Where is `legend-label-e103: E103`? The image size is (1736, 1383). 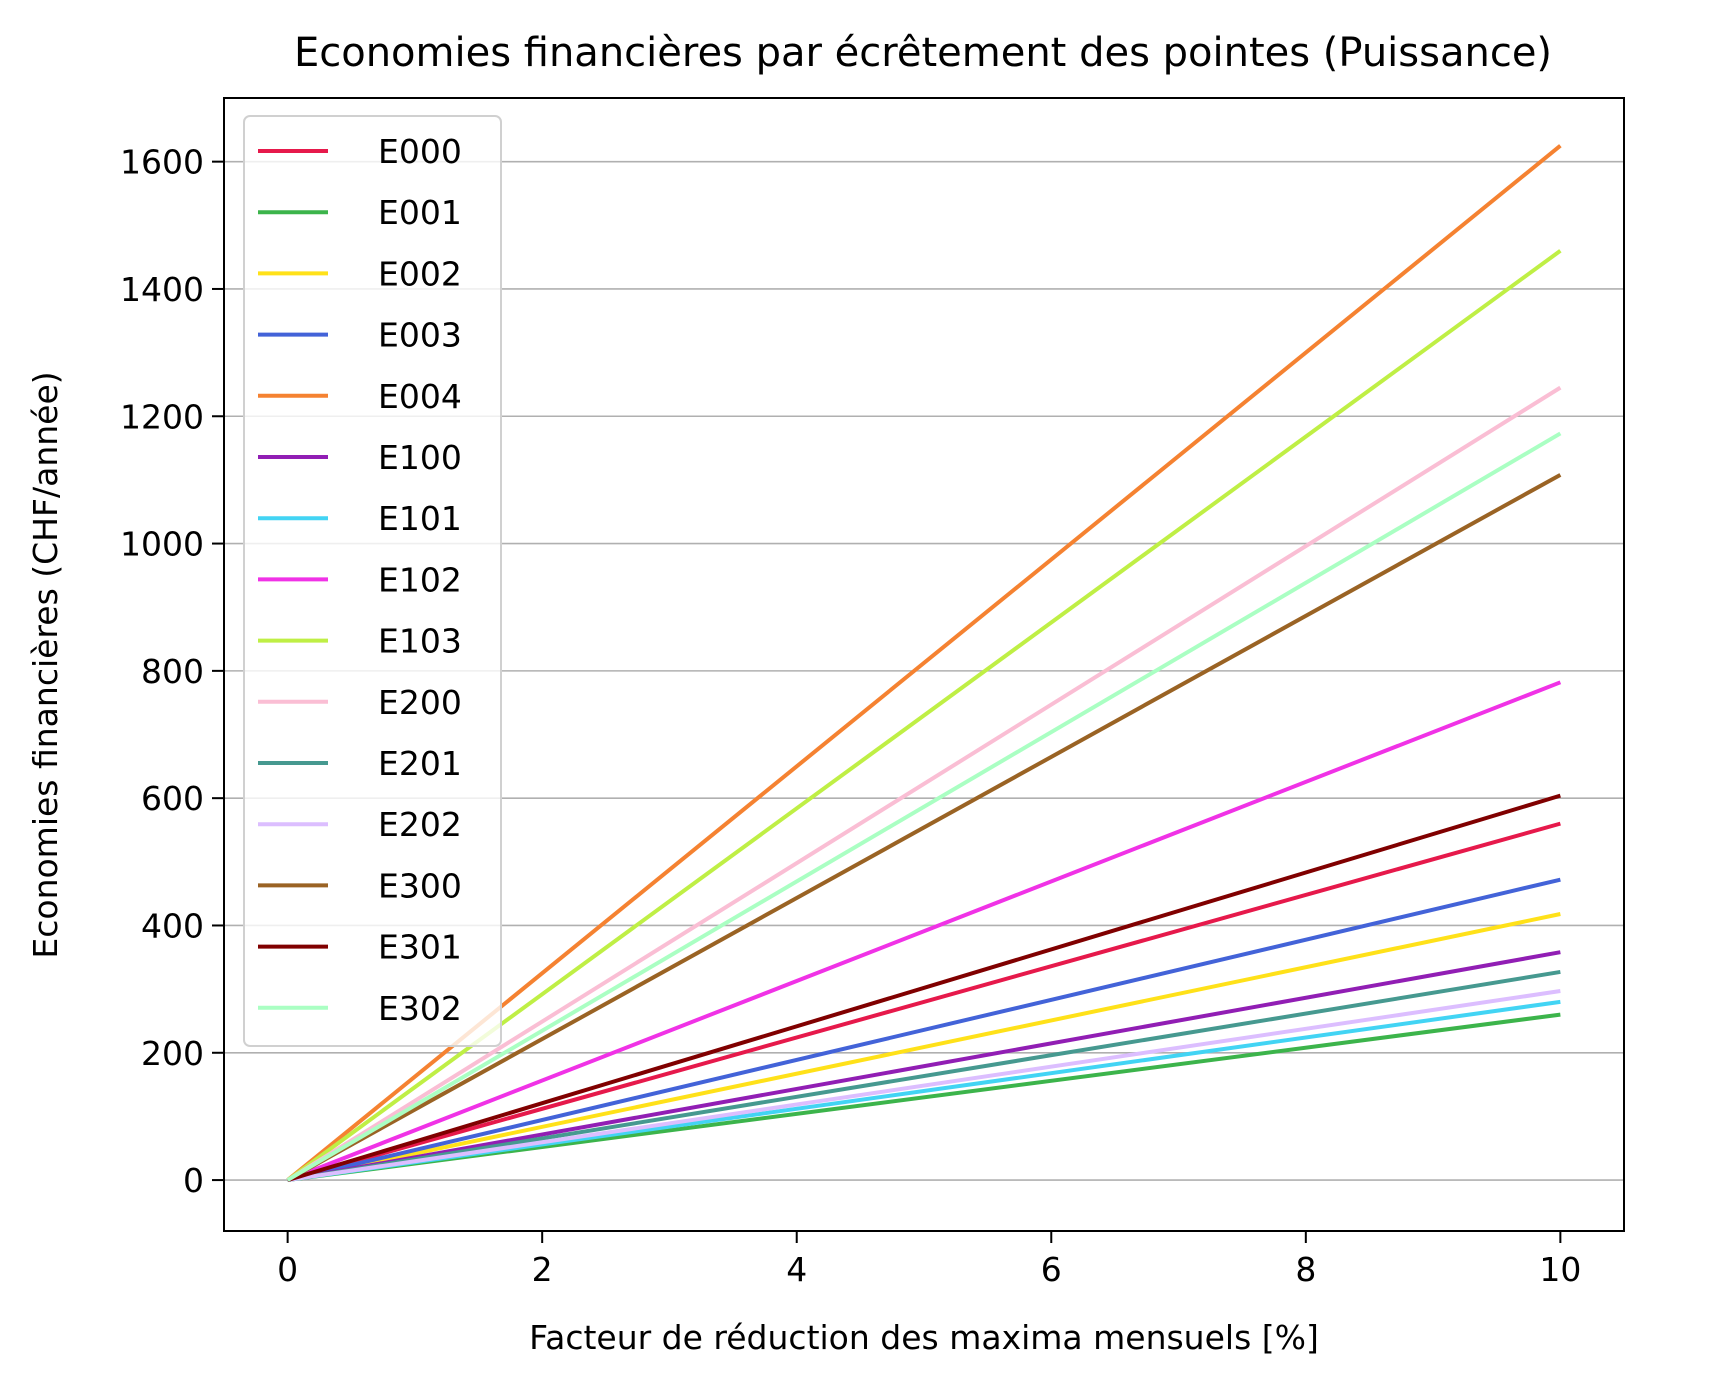
legend-label-e103: E103 is located at coordinates (420, 641).